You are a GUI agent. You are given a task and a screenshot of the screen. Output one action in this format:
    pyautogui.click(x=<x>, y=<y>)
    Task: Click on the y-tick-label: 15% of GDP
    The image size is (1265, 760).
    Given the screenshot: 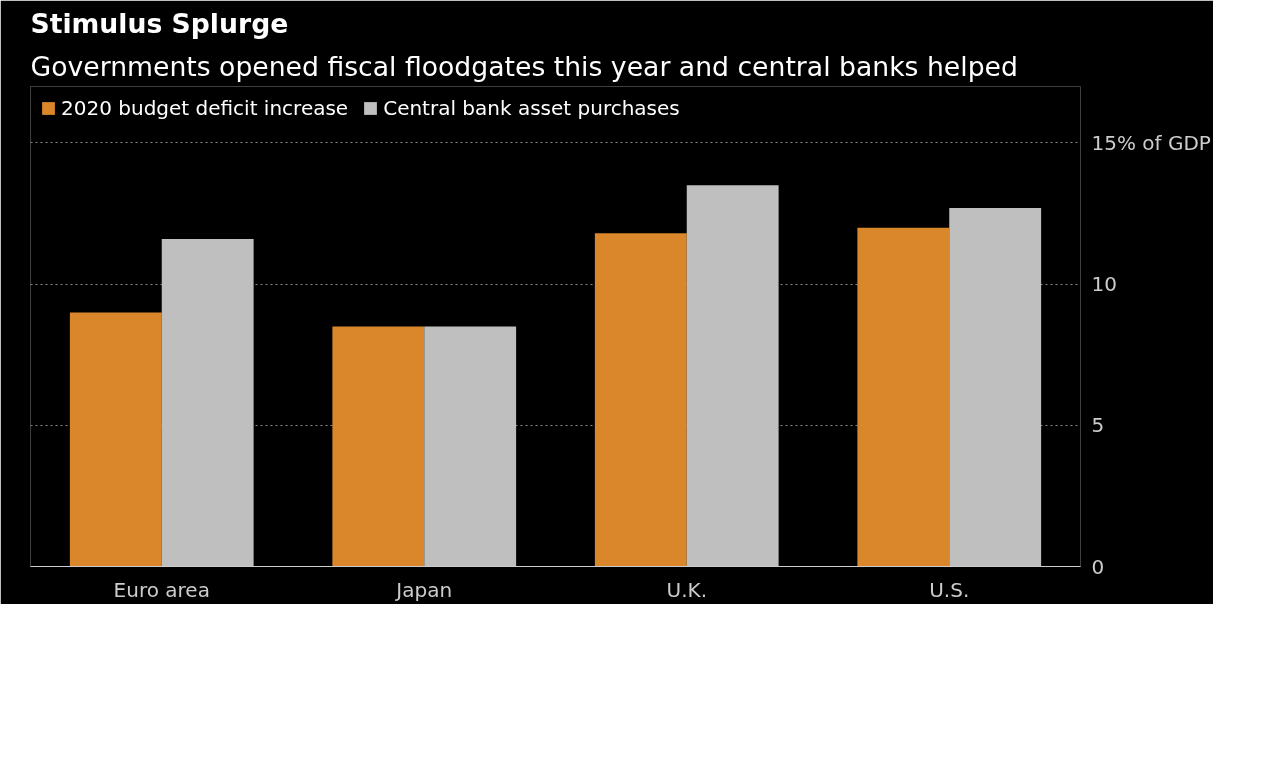 What is the action you would take?
    pyautogui.click(x=1151, y=142)
    